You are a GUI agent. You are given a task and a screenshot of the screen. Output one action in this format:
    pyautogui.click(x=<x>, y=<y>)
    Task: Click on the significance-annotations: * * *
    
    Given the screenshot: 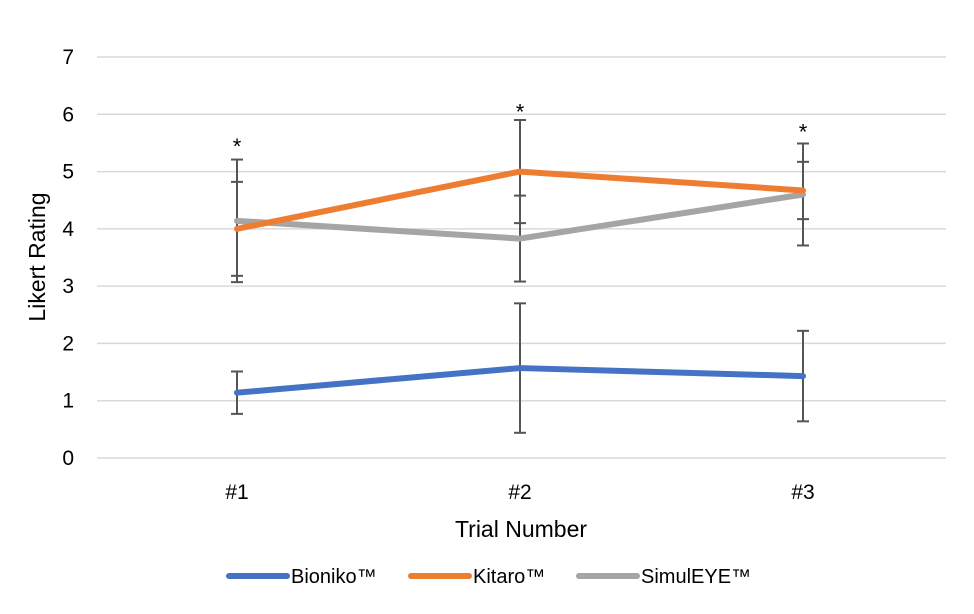 What is the action you would take?
    pyautogui.click(x=520, y=129)
    